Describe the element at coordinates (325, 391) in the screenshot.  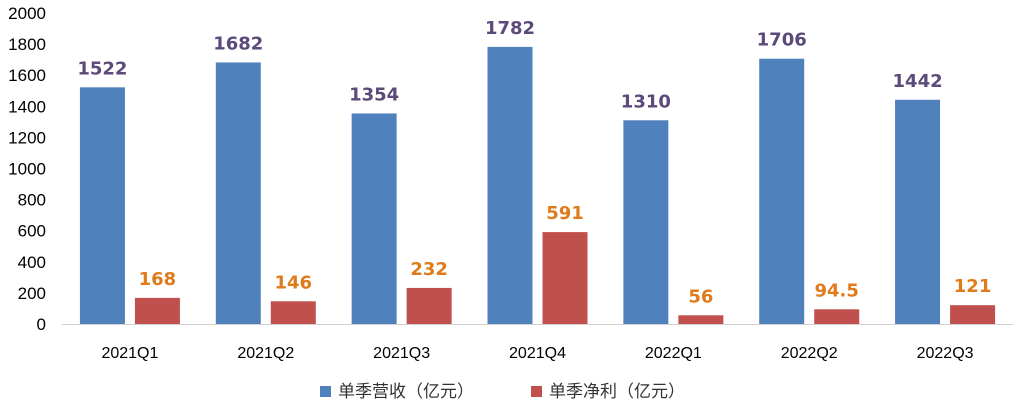
I see `legend-swatch-revenue` at that location.